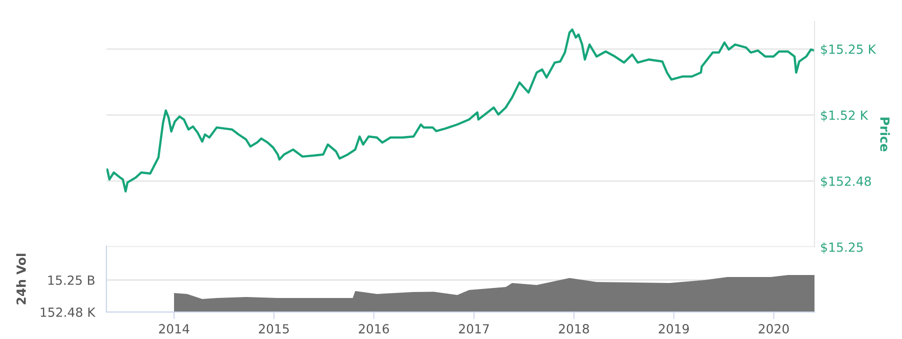  I want to click on x-tick-label: 2020, so click(773, 329).